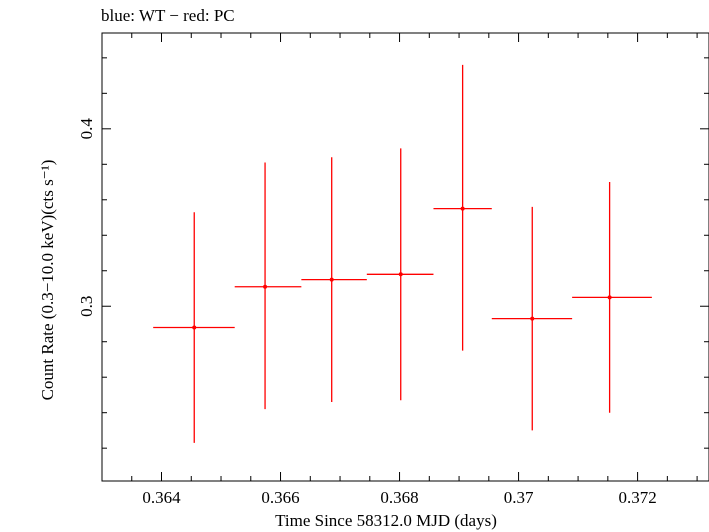  I want to click on y-axis-label: Count Rate (0.3−10.0 keV)(cts s⁻¹), so click(47, 280).